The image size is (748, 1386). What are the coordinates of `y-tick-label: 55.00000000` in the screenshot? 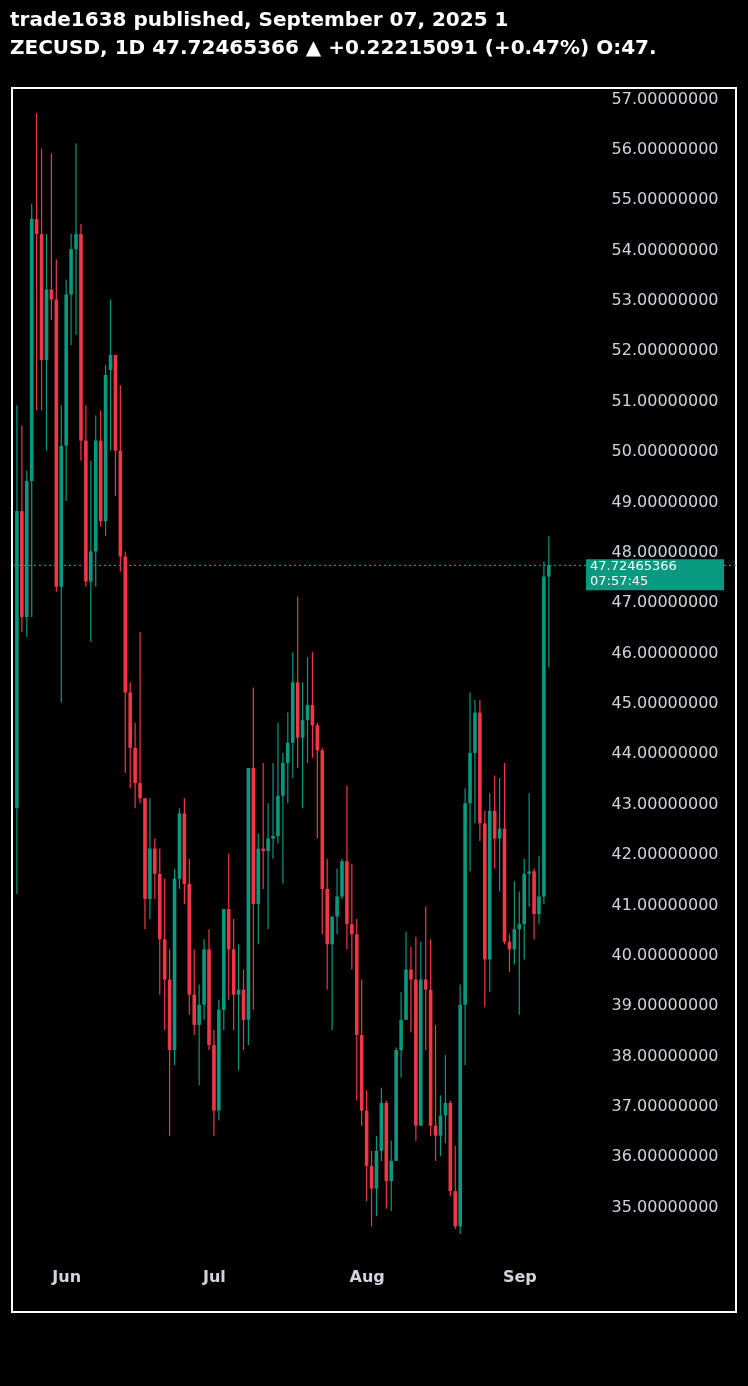 It's located at (665, 199).